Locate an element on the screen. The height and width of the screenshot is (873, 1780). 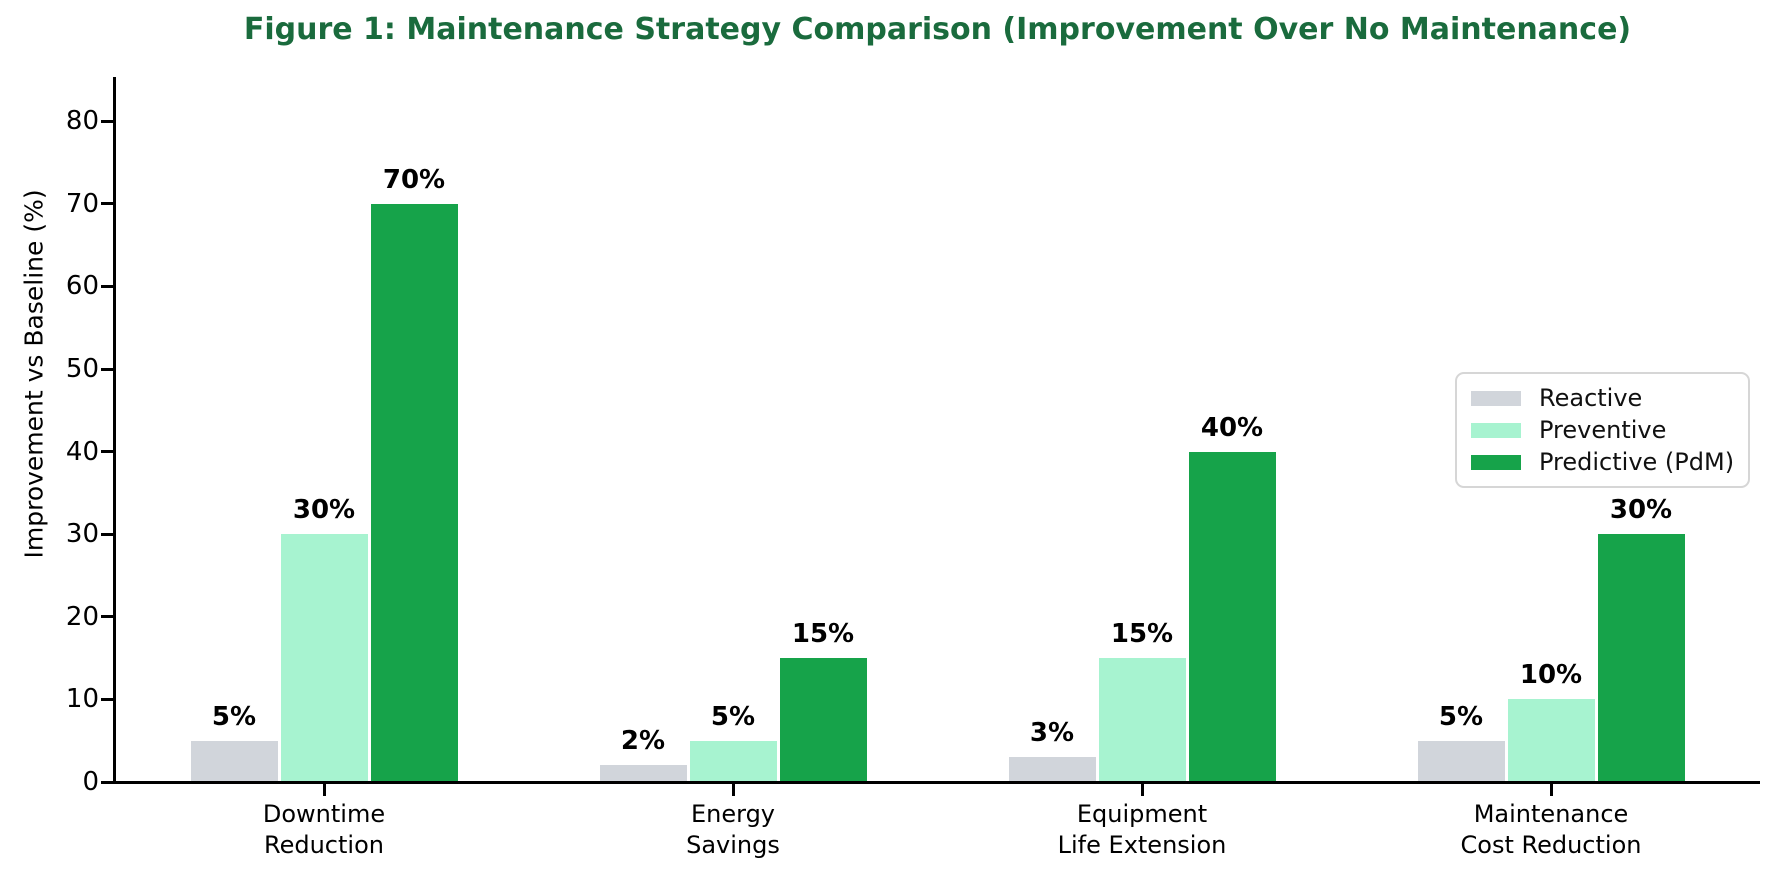
x-axis-line is located at coordinates (936, 782).